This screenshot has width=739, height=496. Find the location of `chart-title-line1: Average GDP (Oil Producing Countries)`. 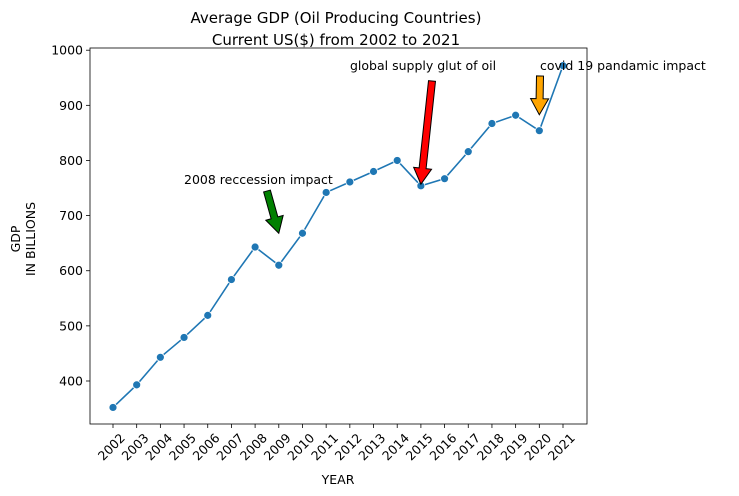

chart-title-line1: Average GDP (Oil Producing Countries) is located at coordinates (336, 18).